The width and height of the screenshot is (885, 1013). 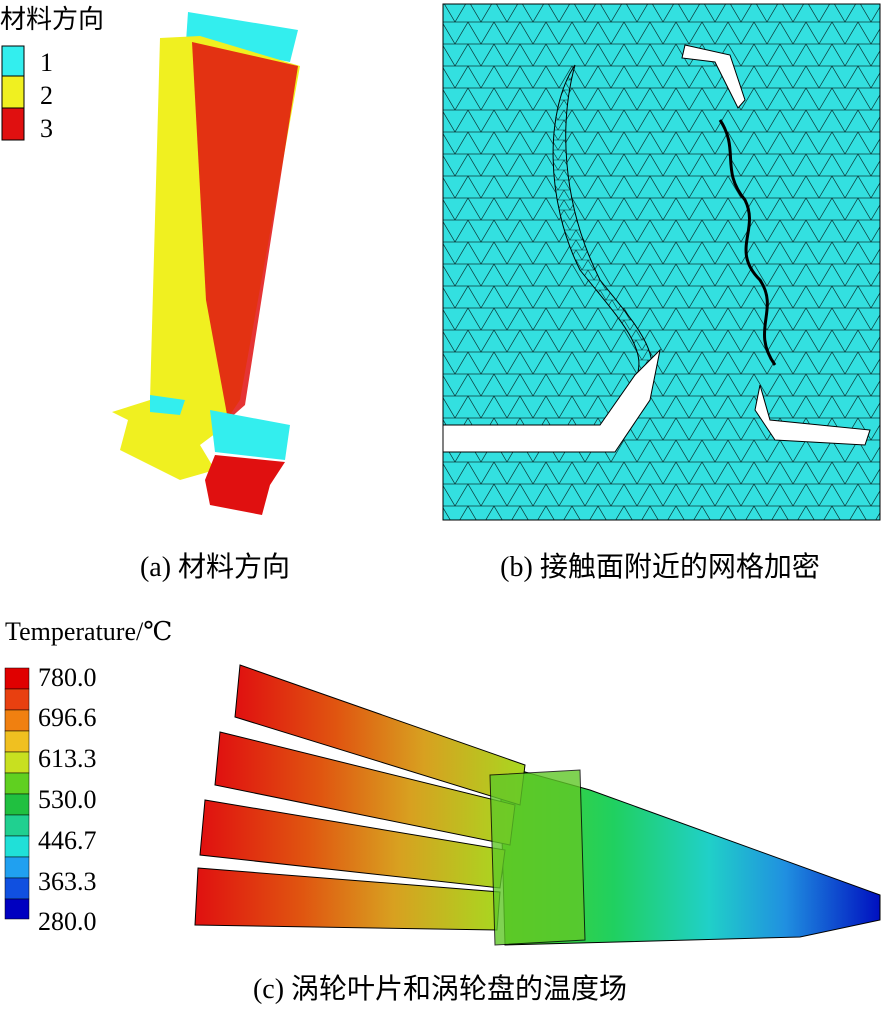 I want to click on legend-label: 780.0, so click(x=67, y=677).